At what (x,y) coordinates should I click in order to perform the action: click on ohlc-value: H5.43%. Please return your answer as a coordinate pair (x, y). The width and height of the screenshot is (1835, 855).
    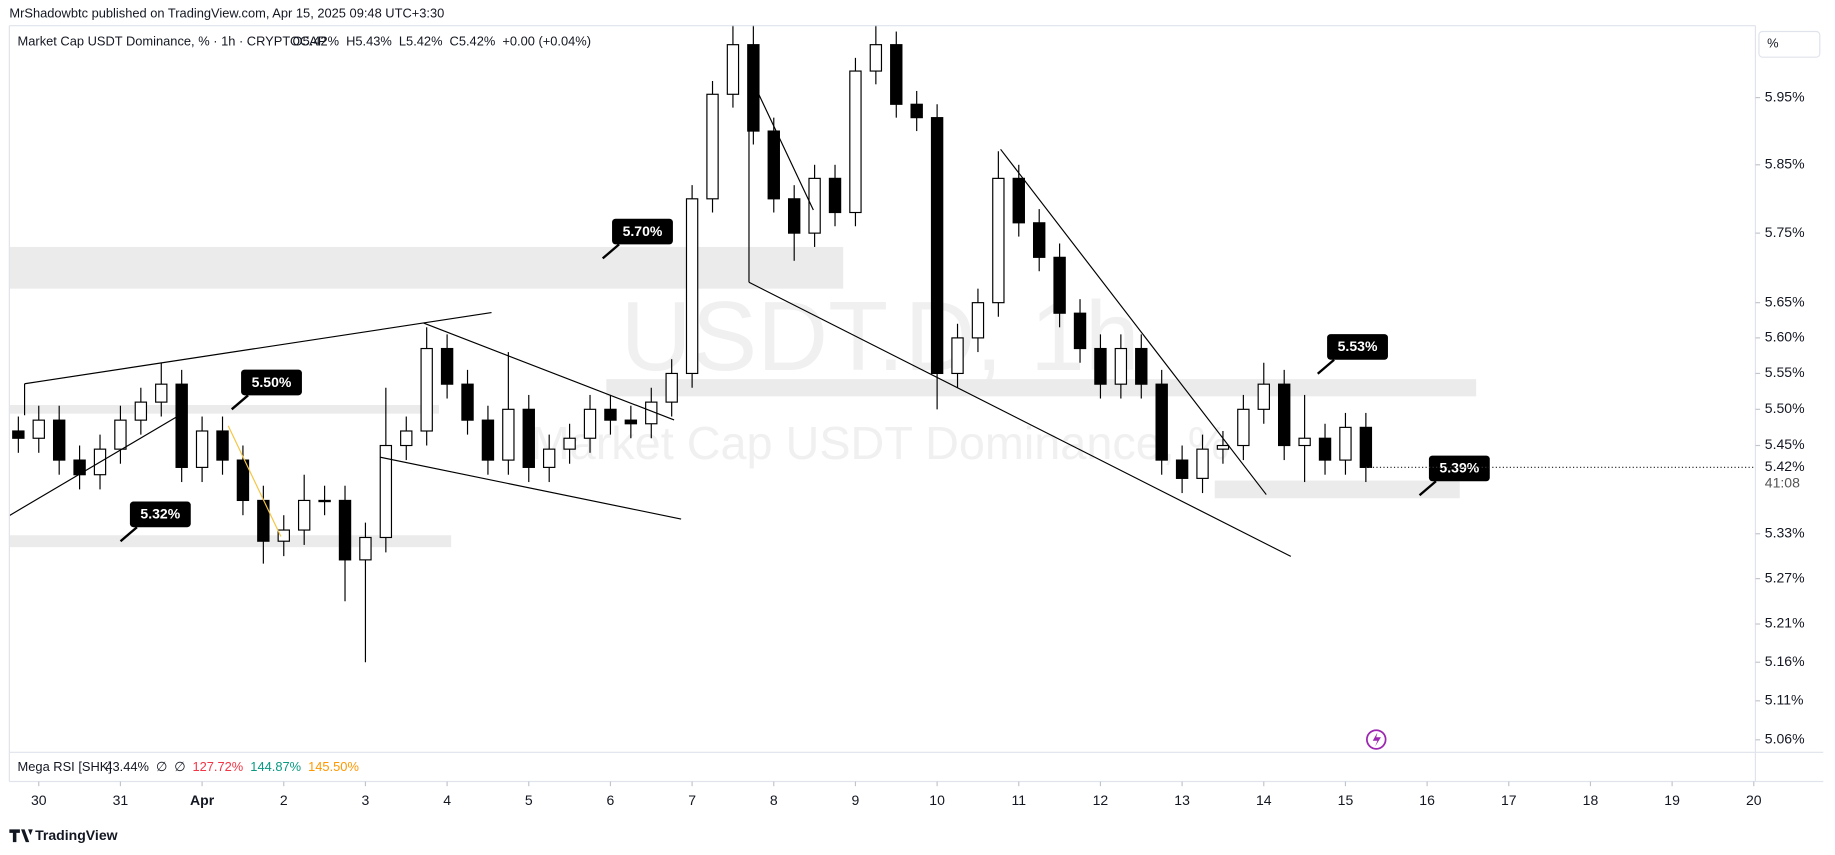
    Looking at the image, I should click on (369, 40).